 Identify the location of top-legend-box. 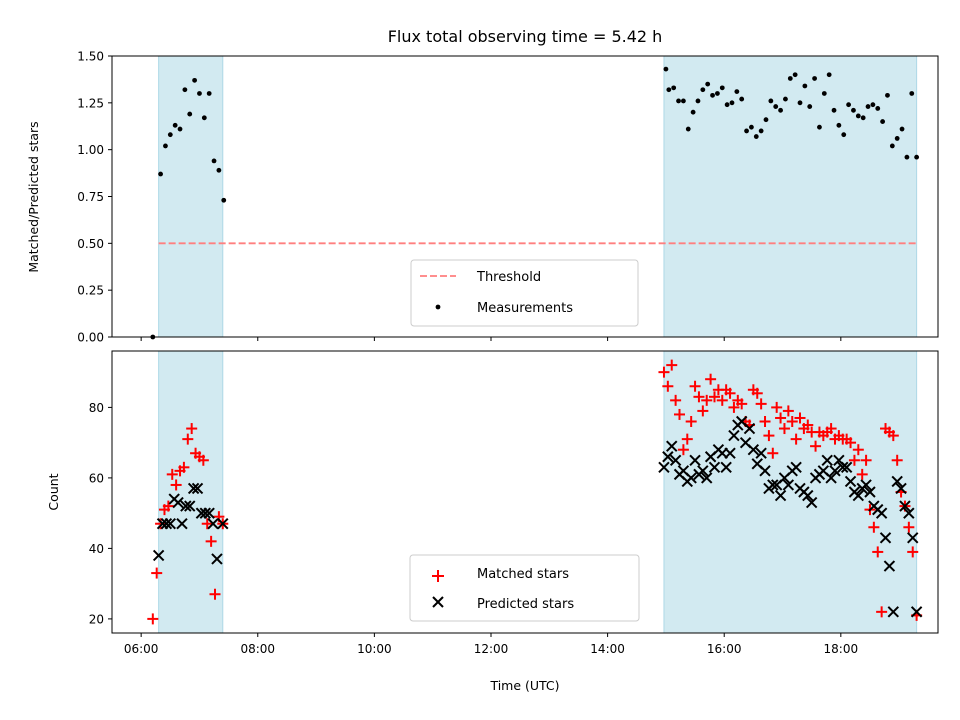
(524, 293).